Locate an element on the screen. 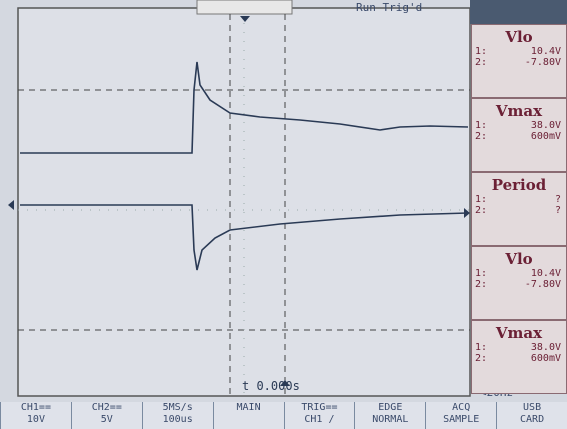 The width and height of the screenshot is (567, 429). button-label: CH2== is located at coordinates (106, 407).